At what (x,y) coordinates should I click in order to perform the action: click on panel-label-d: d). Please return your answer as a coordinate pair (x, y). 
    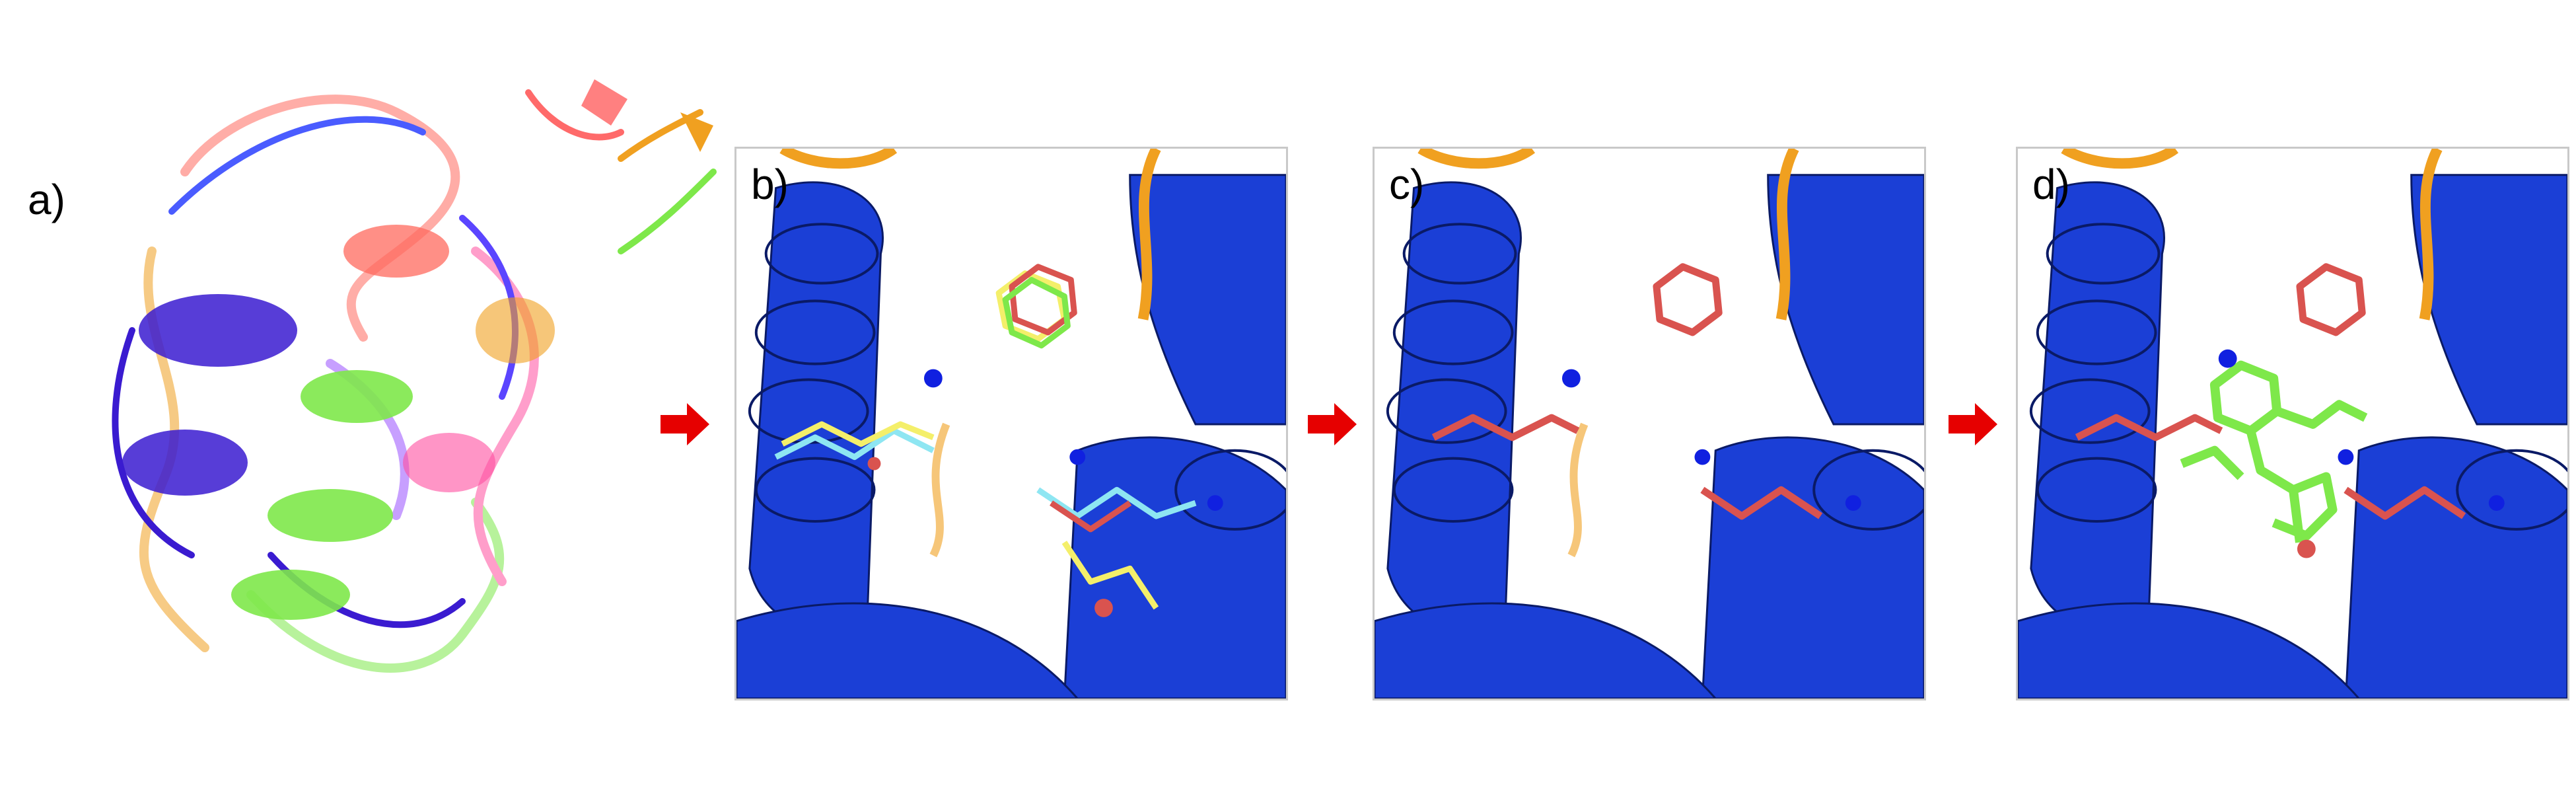
    Looking at the image, I should click on (2051, 185).